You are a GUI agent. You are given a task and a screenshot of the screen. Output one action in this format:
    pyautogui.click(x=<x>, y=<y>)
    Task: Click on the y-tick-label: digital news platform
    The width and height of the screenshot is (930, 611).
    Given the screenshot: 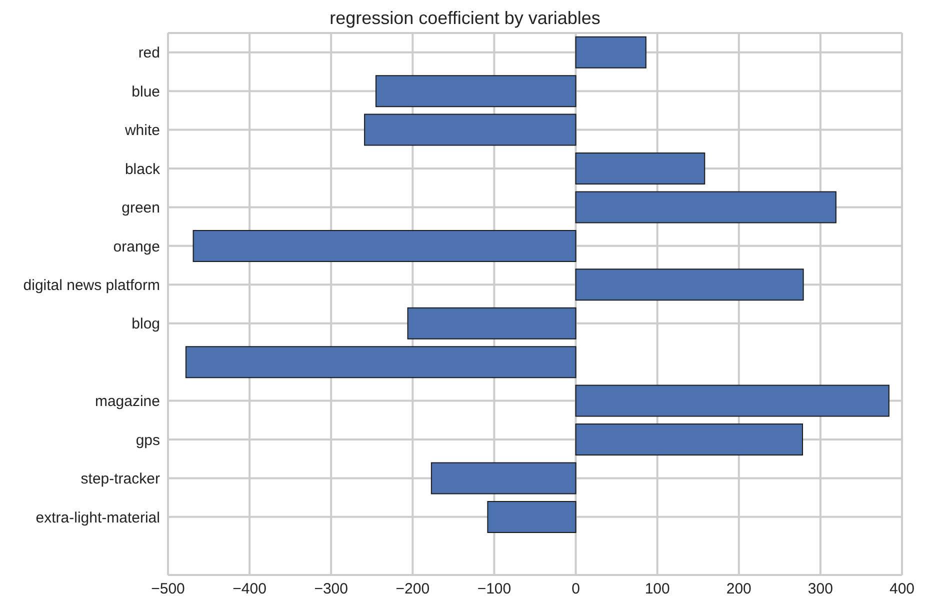 What is the action you would take?
    pyautogui.click(x=91, y=285)
    